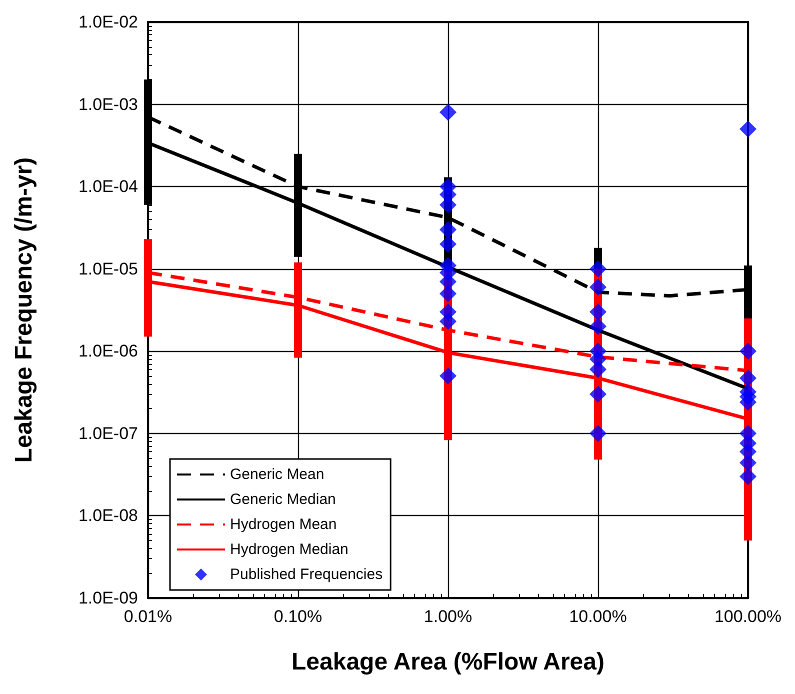 The height and width of the screenshot is (694, 795). What do you see at coordinates (748, 616) in the screenshot?
I see `x-tick-label: 100.00%` at bounding box center [748, 616].